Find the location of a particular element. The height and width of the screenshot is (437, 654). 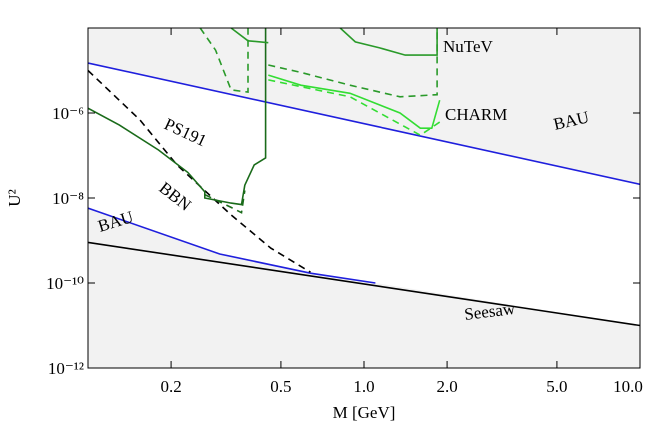

y-tick-label: 10⁻⁶ is located at coordinates (68, 113).